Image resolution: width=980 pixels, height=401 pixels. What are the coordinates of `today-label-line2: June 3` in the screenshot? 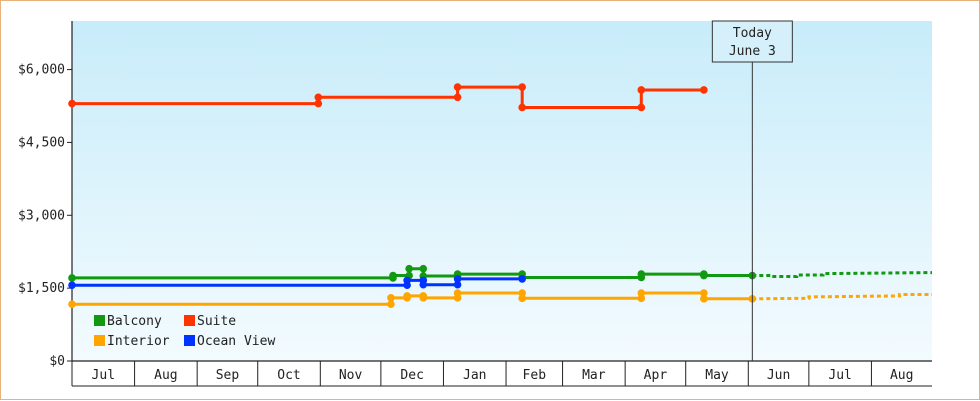 It's located at (752, 51).